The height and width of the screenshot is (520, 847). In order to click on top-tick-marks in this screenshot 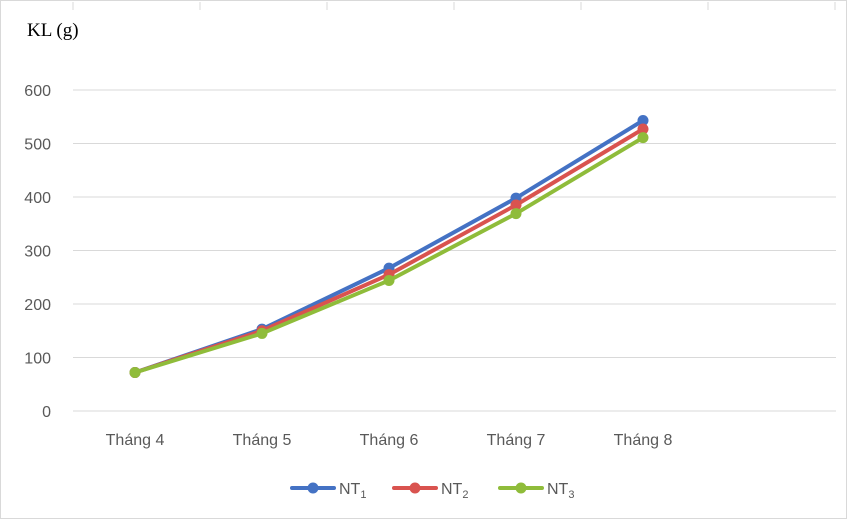, I will do `click(454, 6)`.